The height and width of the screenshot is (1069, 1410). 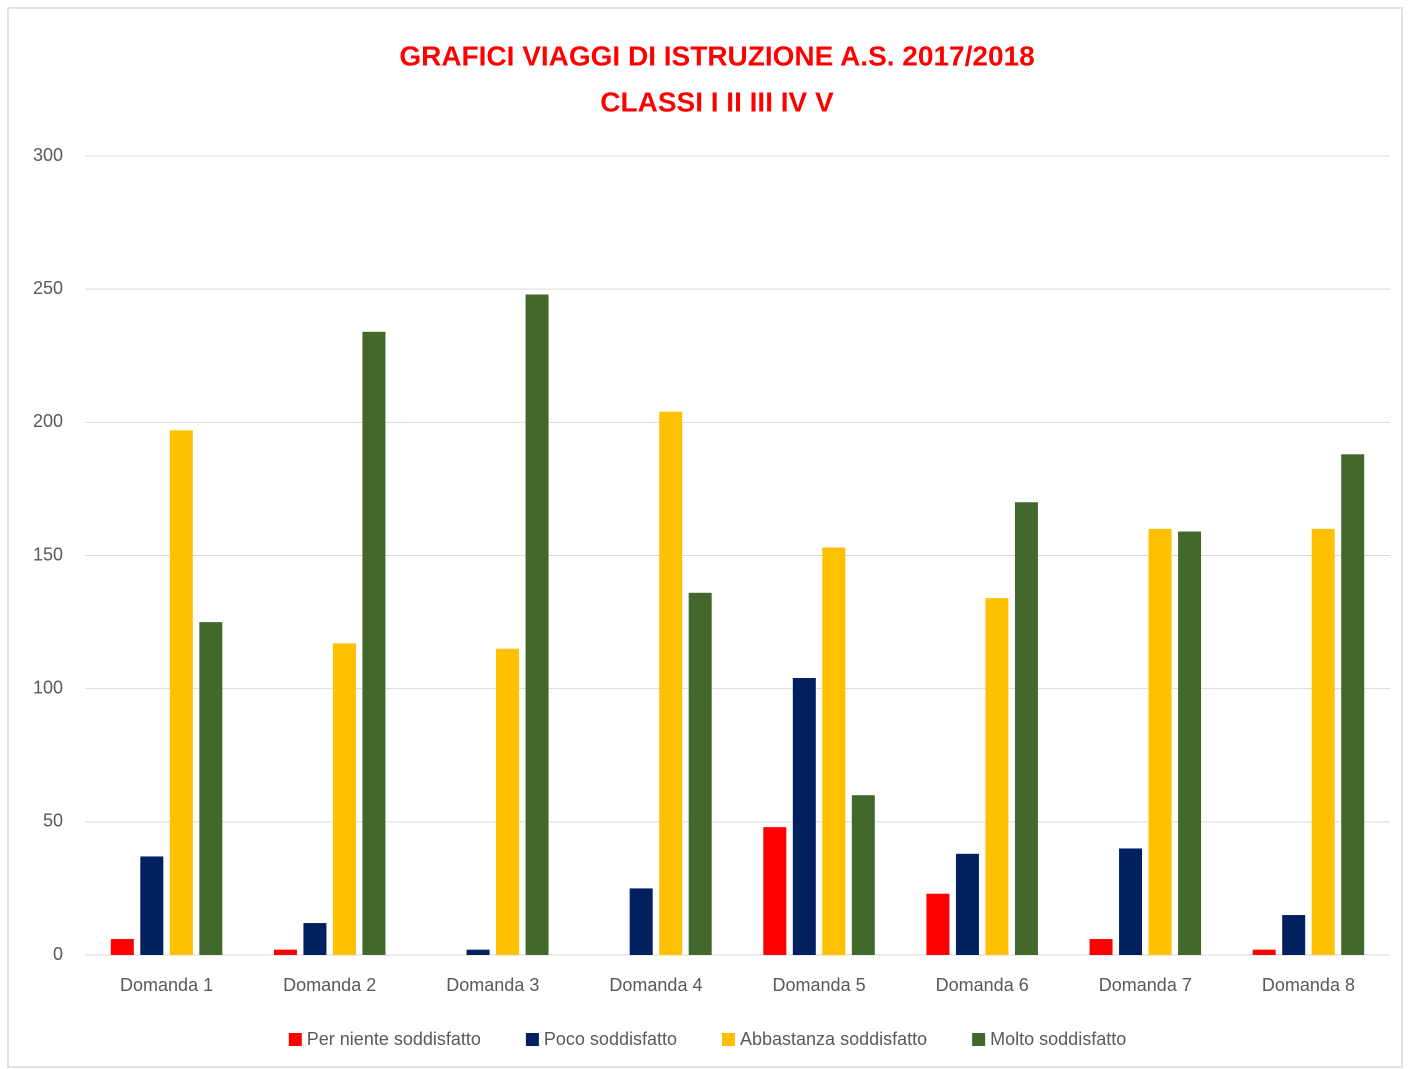 I want to click on x-tick-label: Domanda 8, so click(x=1308, y=985).